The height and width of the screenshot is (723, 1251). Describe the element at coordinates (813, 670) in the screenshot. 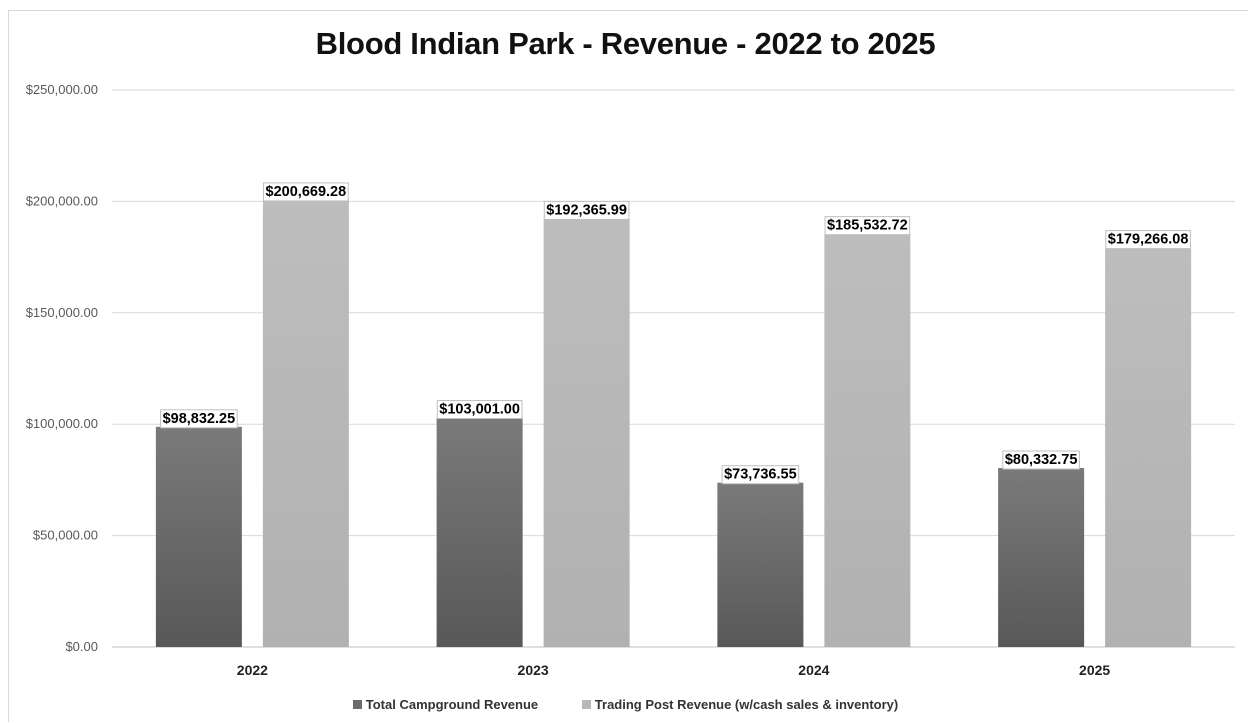

I see `x-category-label: 2024` at that location.